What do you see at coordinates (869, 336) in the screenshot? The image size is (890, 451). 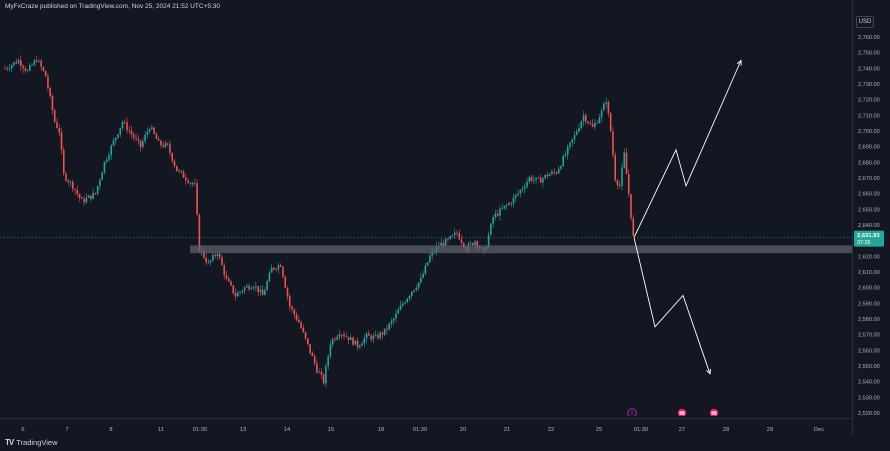 I see `price-tick-label: 2,570.00` at bounding box center [869, 336].